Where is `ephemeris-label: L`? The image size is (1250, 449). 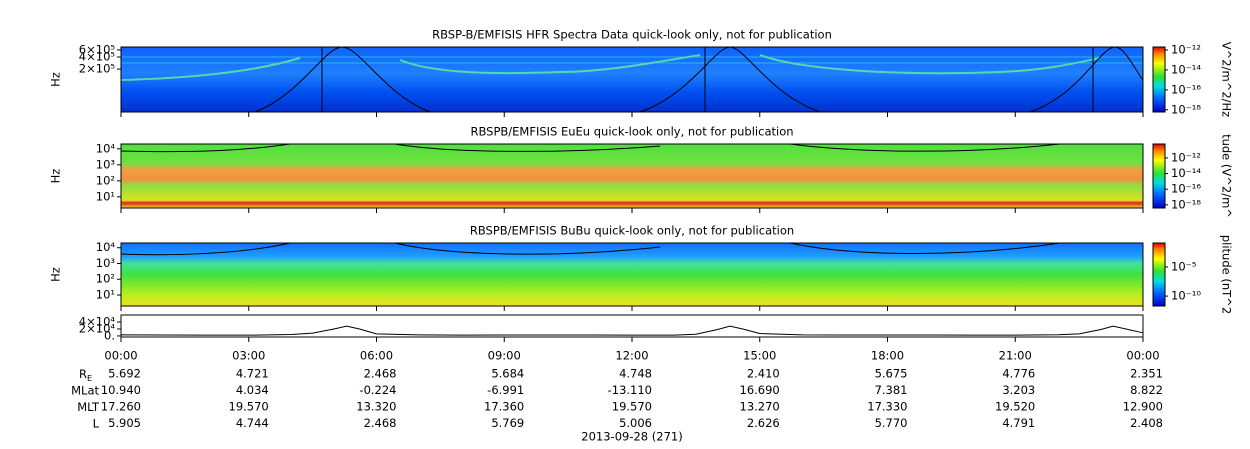
ephemeris-label: L is located at coordinates (96, 423).